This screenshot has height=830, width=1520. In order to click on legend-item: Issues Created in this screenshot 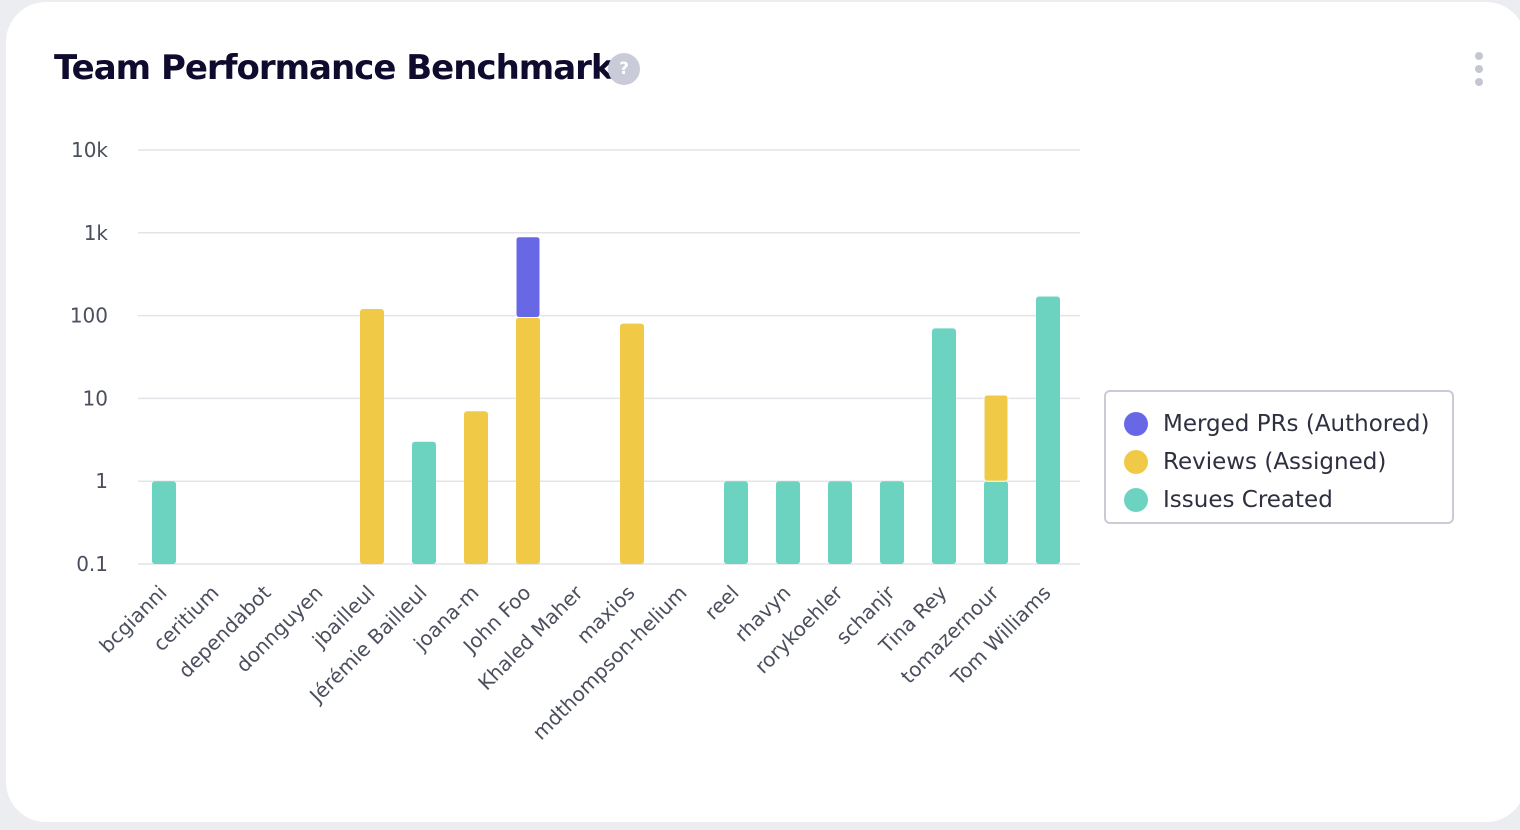, I will do `click(1288, 500)`.